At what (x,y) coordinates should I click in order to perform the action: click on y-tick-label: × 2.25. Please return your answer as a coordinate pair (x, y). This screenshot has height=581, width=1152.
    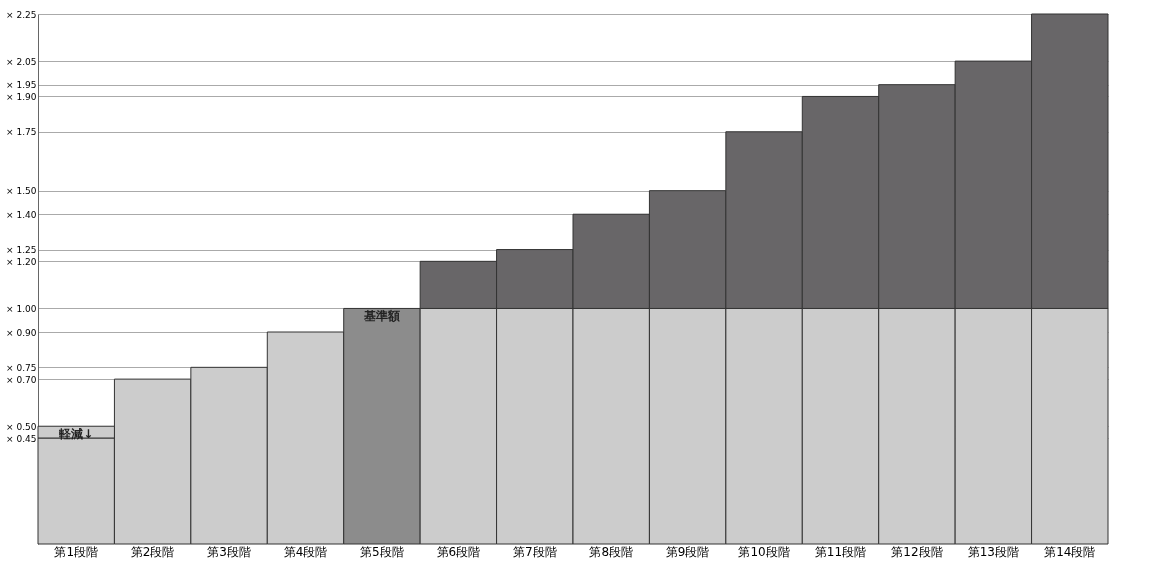
    Looking at the image, I should click on (21, 14).